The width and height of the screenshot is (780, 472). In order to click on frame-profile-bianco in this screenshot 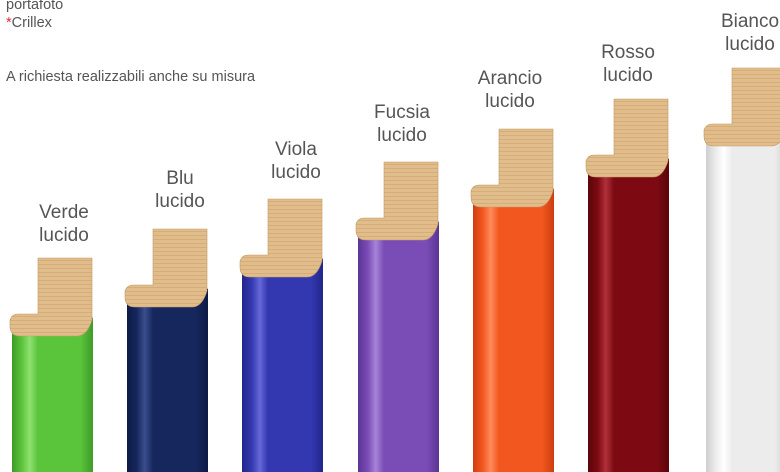, I will do `click(741, 269)`.